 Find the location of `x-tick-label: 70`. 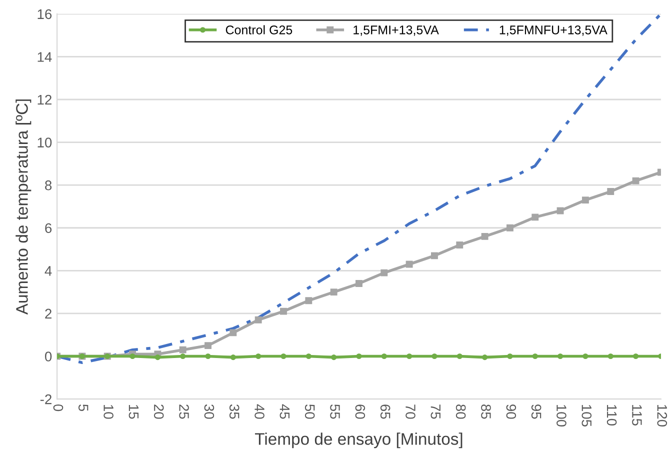

x-tick-label: 70 is located at coordinates (411, 411).